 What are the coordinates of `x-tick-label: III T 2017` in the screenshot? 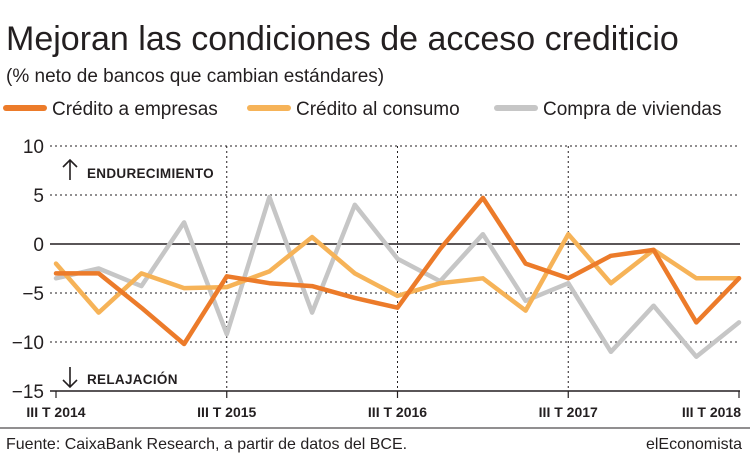 It's located at (568, 412).